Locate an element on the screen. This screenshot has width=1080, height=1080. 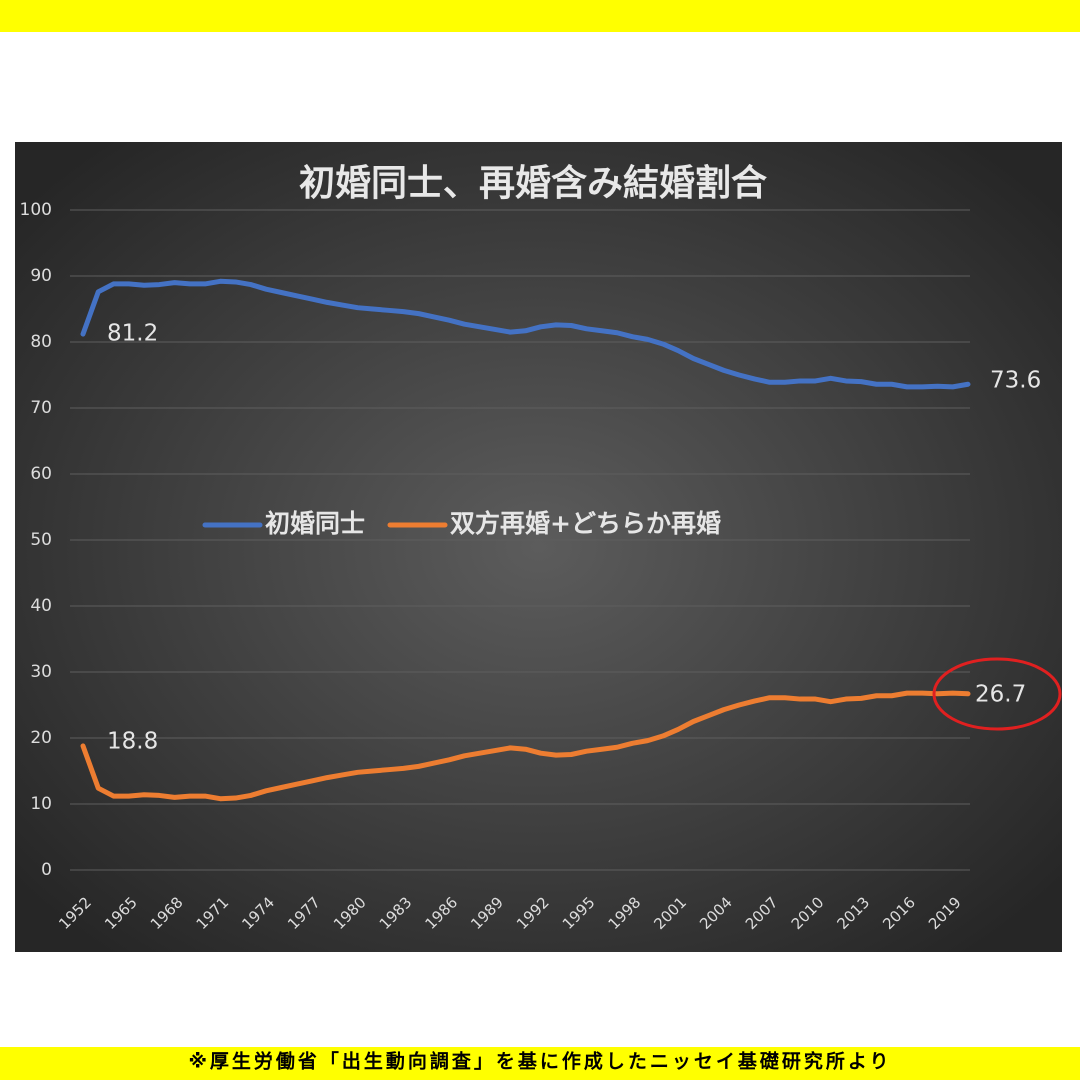
y-tick-label: 90 is located at coordinates (41, 276).